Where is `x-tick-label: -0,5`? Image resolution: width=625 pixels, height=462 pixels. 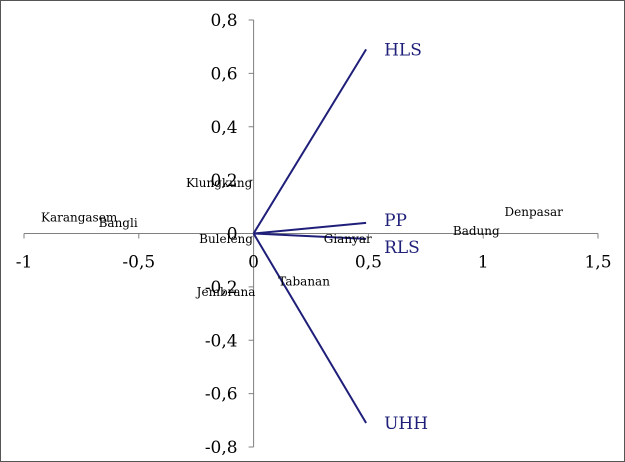
x-tick-label: -0,5 is located at coordinates (138, 263).